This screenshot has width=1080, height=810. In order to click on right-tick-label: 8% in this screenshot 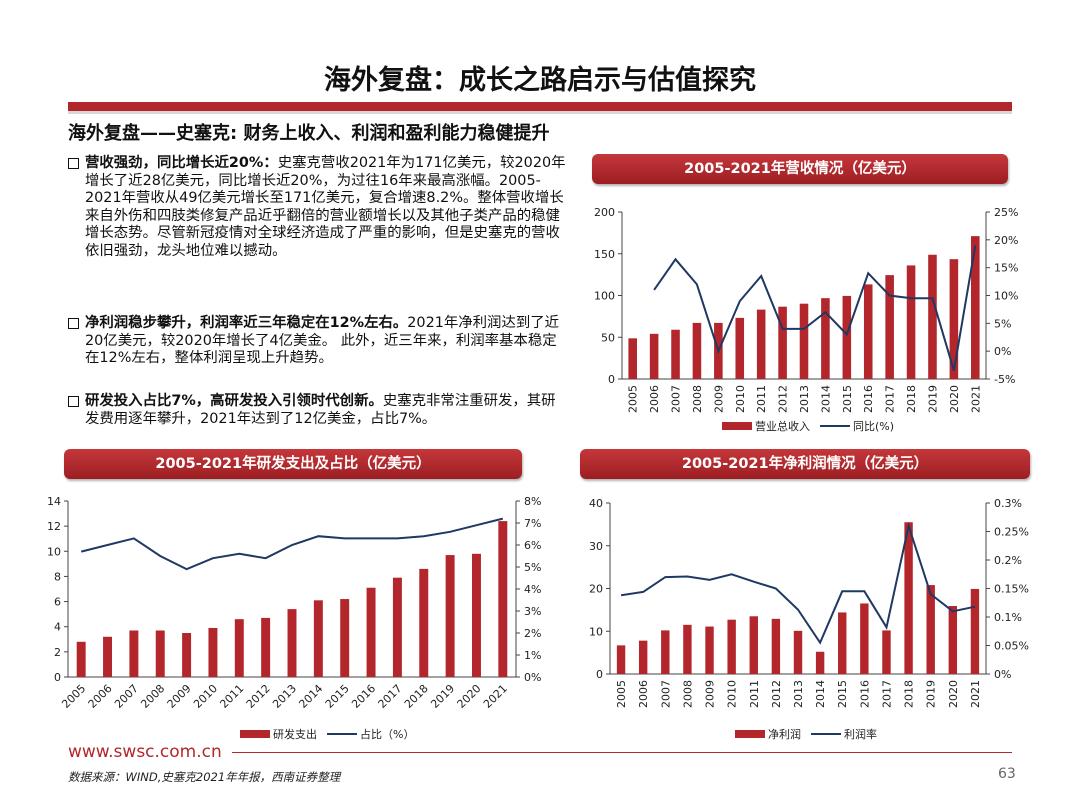, I will do `click(532, 501)`.